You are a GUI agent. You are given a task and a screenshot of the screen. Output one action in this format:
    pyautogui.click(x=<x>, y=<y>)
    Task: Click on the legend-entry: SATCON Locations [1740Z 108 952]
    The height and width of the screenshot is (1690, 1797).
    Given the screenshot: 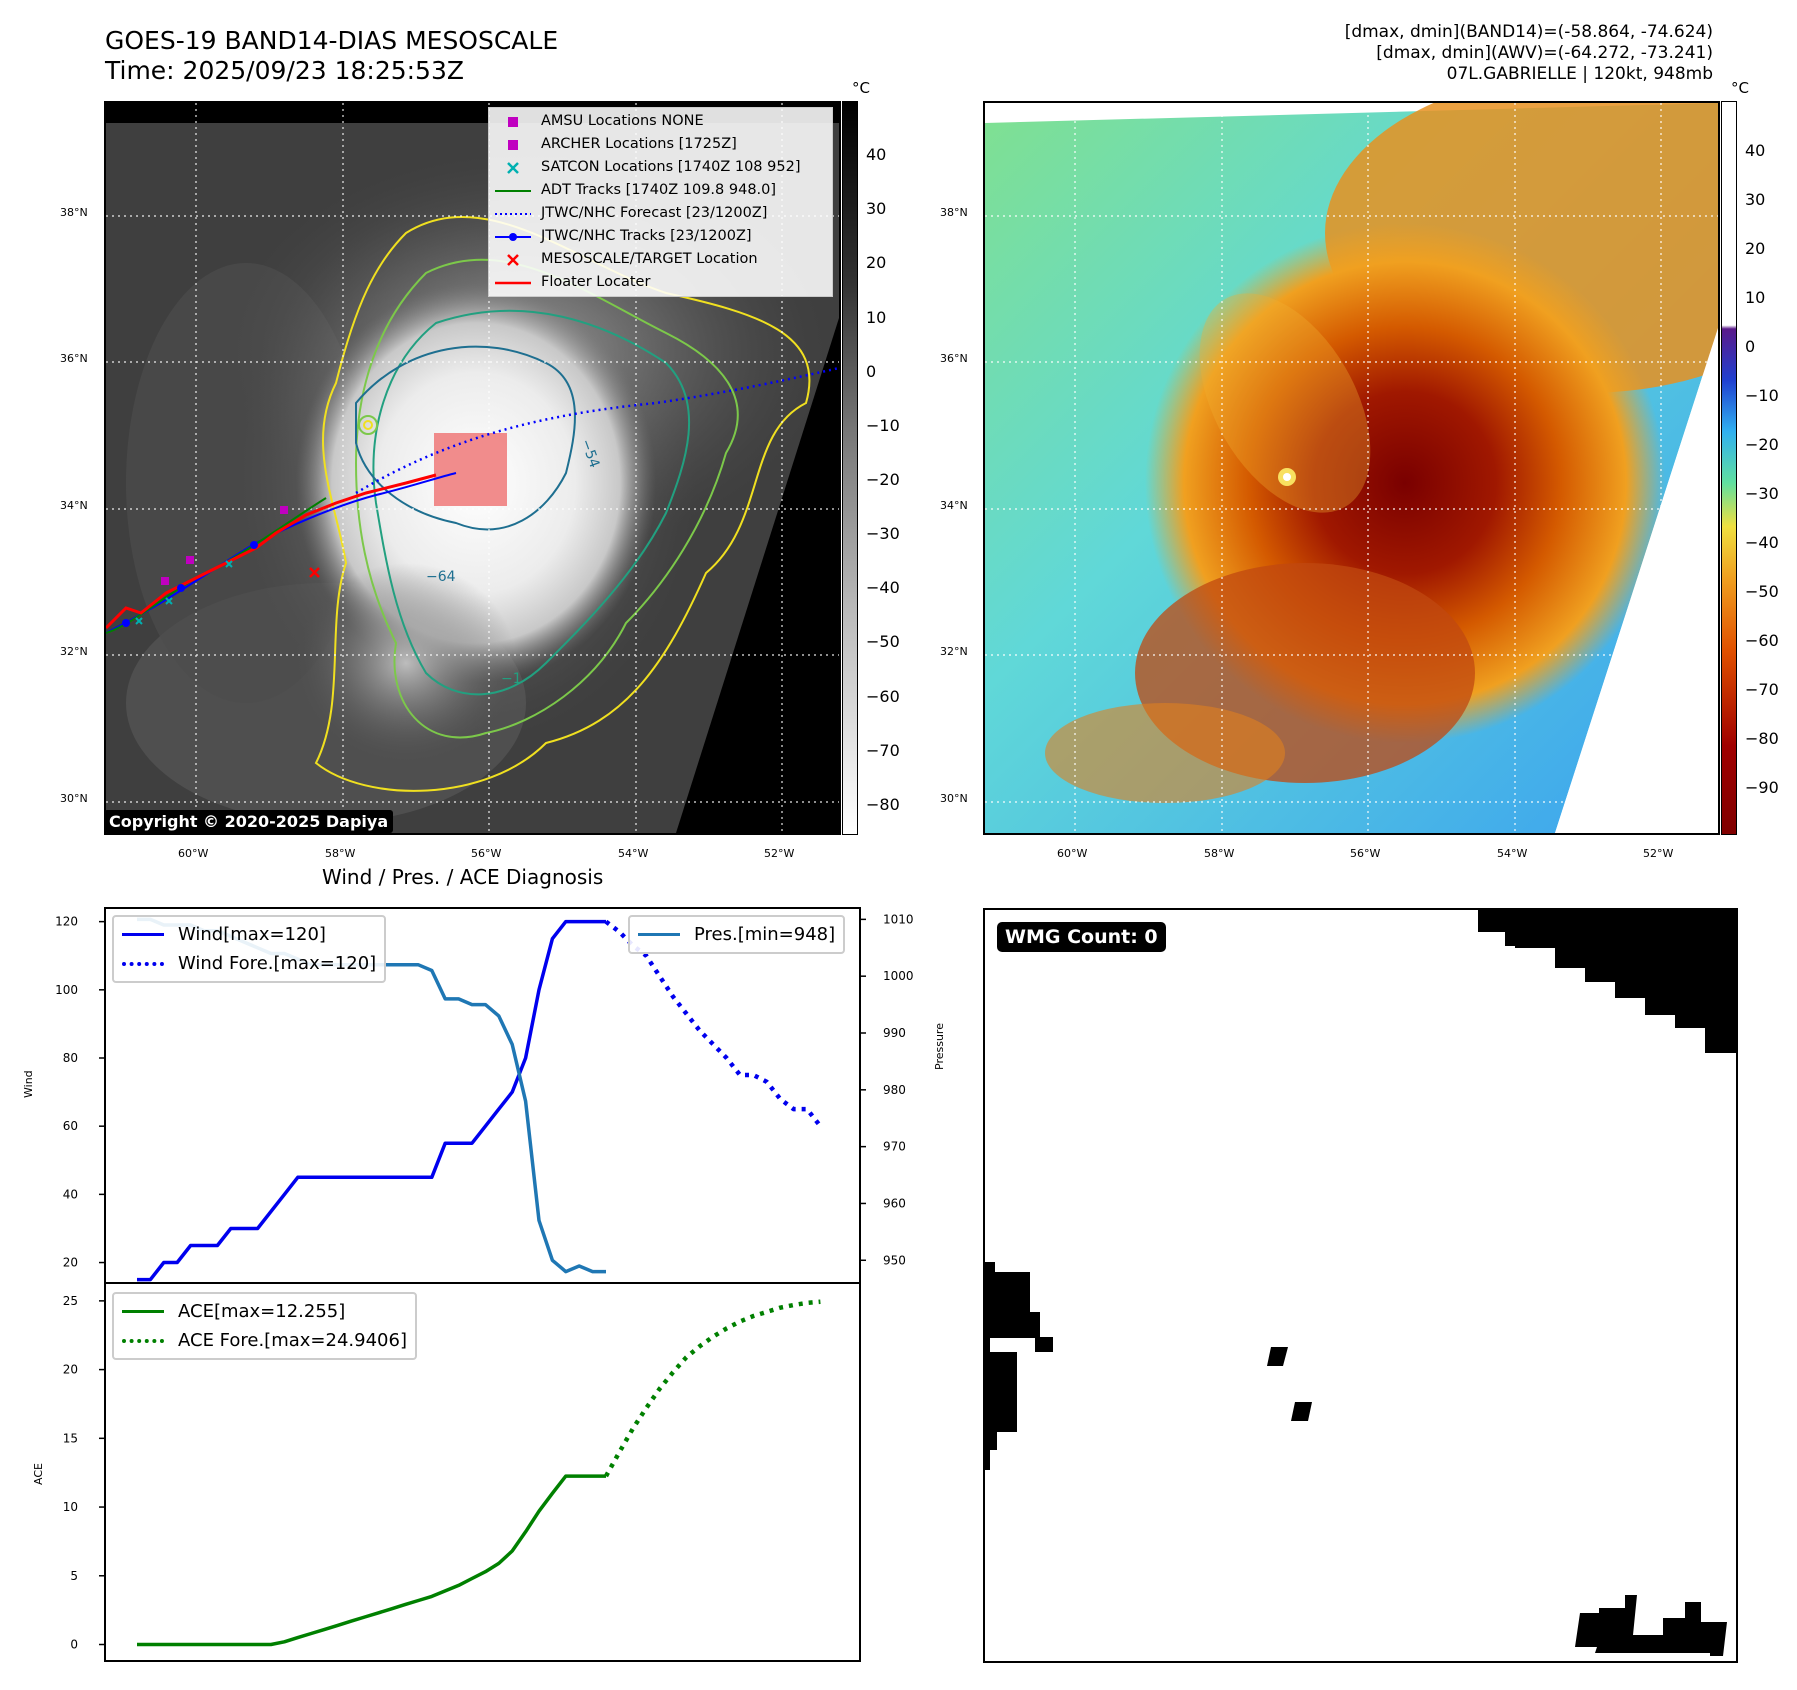 What is the action you would take?
    pyautogui.click(x=660, y=167)
    